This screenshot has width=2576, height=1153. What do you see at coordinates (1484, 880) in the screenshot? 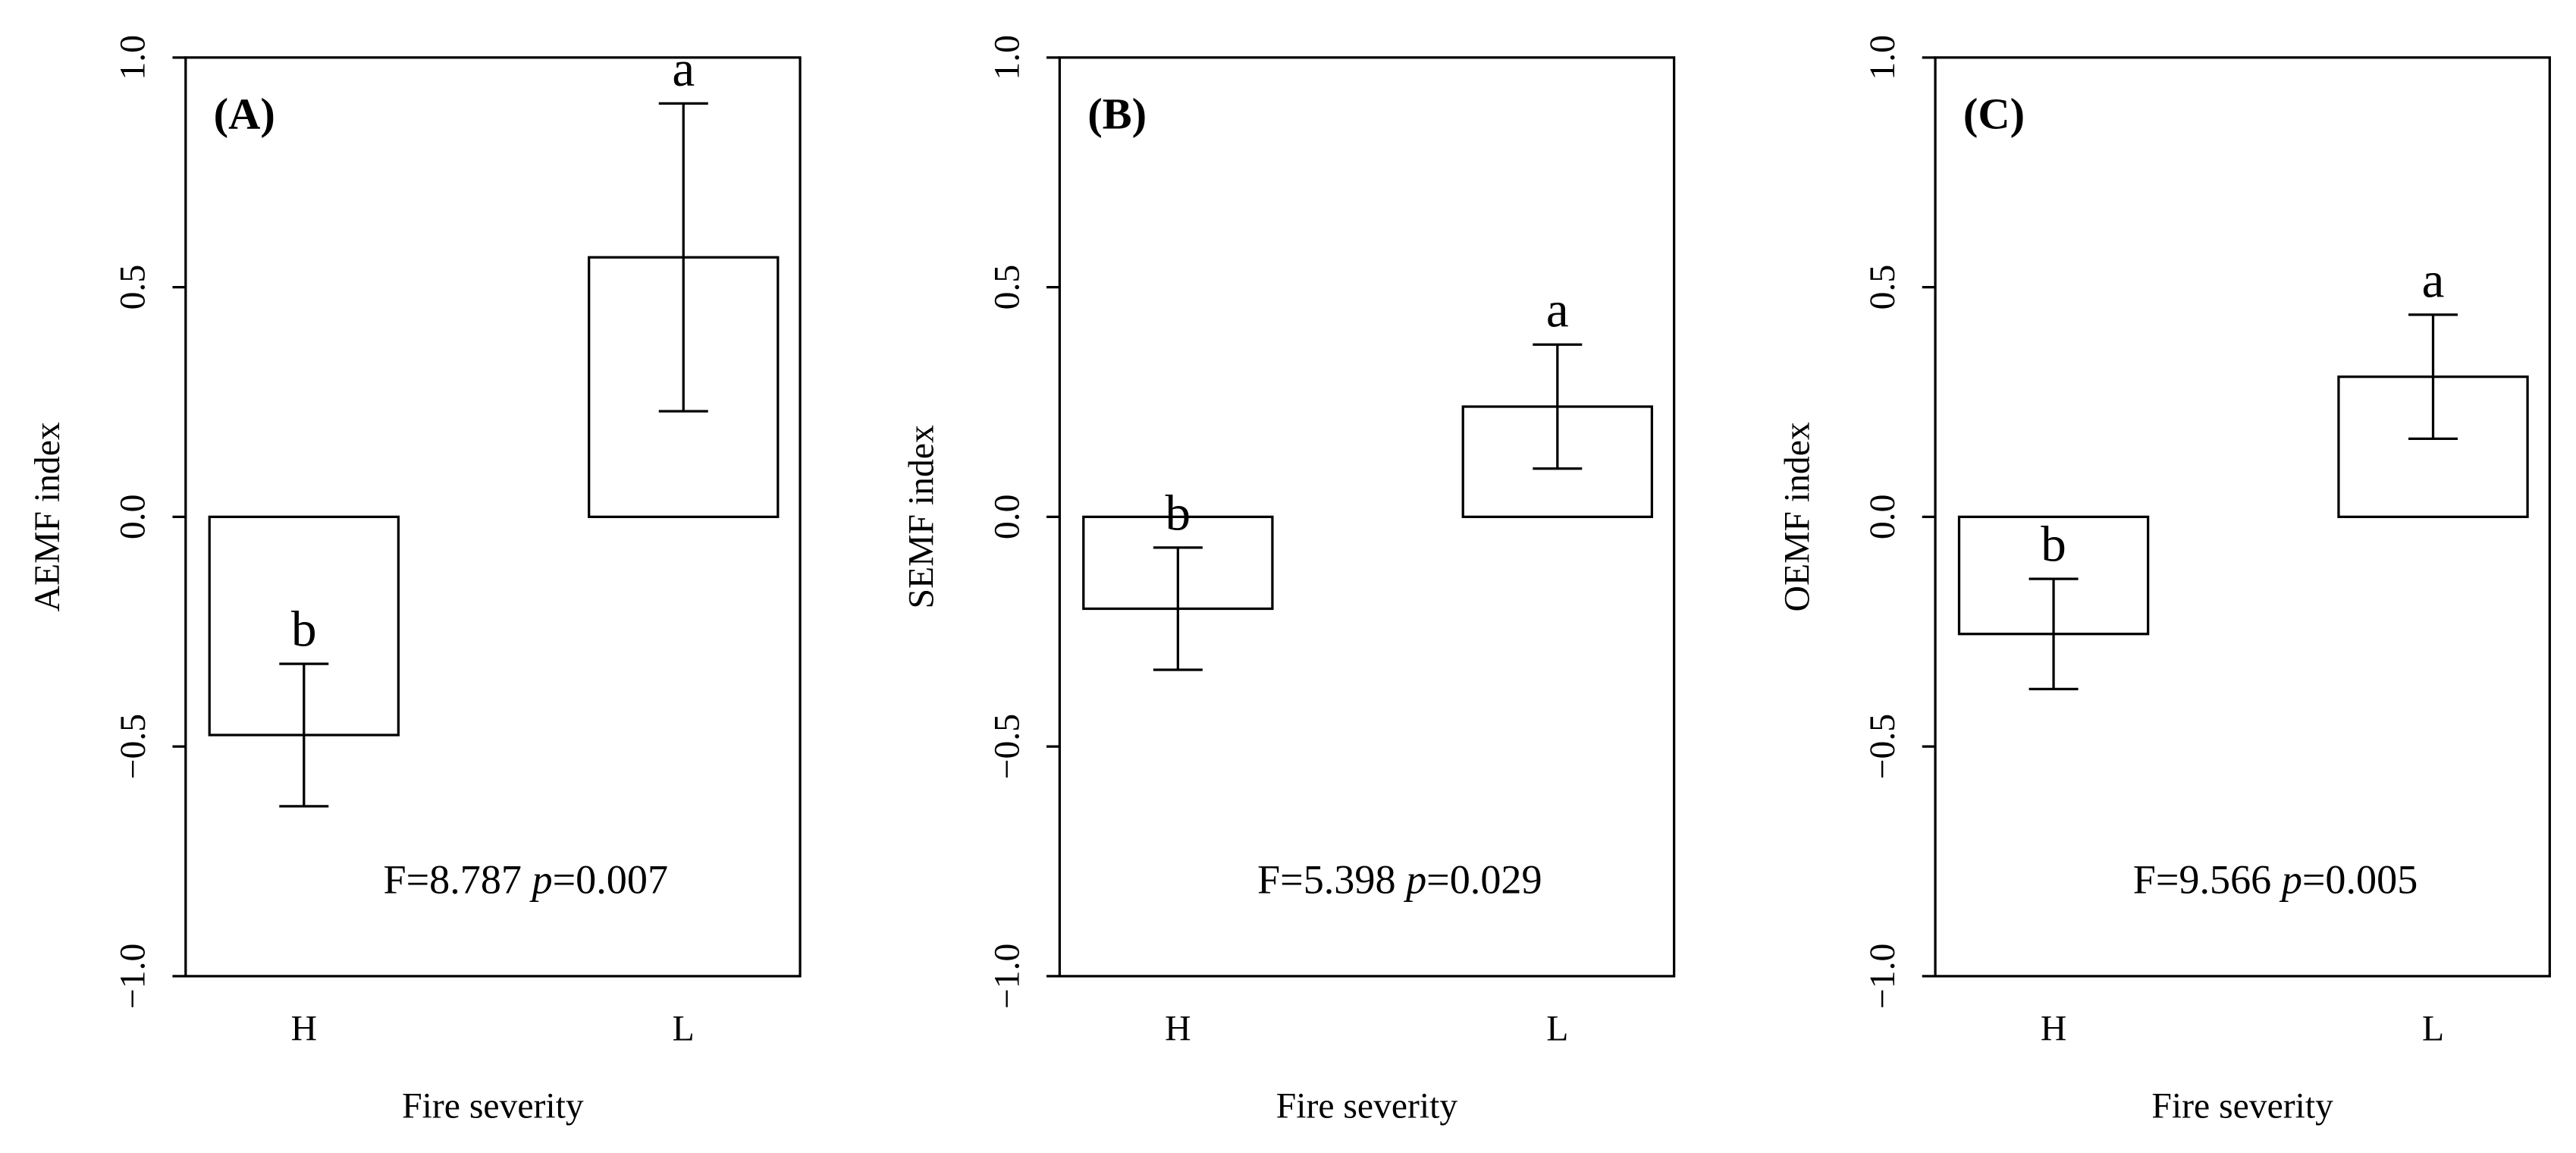
I see `annotation-part: =0.029` at bounding box center [1484, 880].